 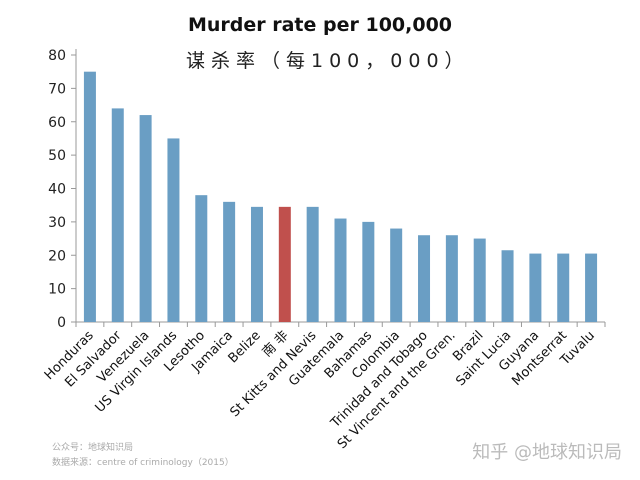 I want to click on y-tick-label: 70, so click(x=57, y=89).